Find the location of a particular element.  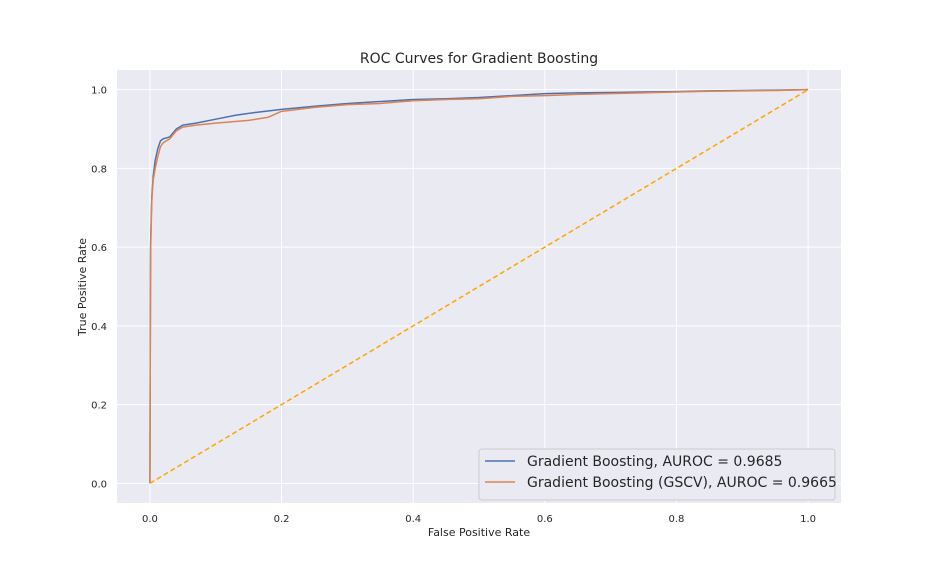

y-tick-label: 0.8 is located at coordinates (99, 169).